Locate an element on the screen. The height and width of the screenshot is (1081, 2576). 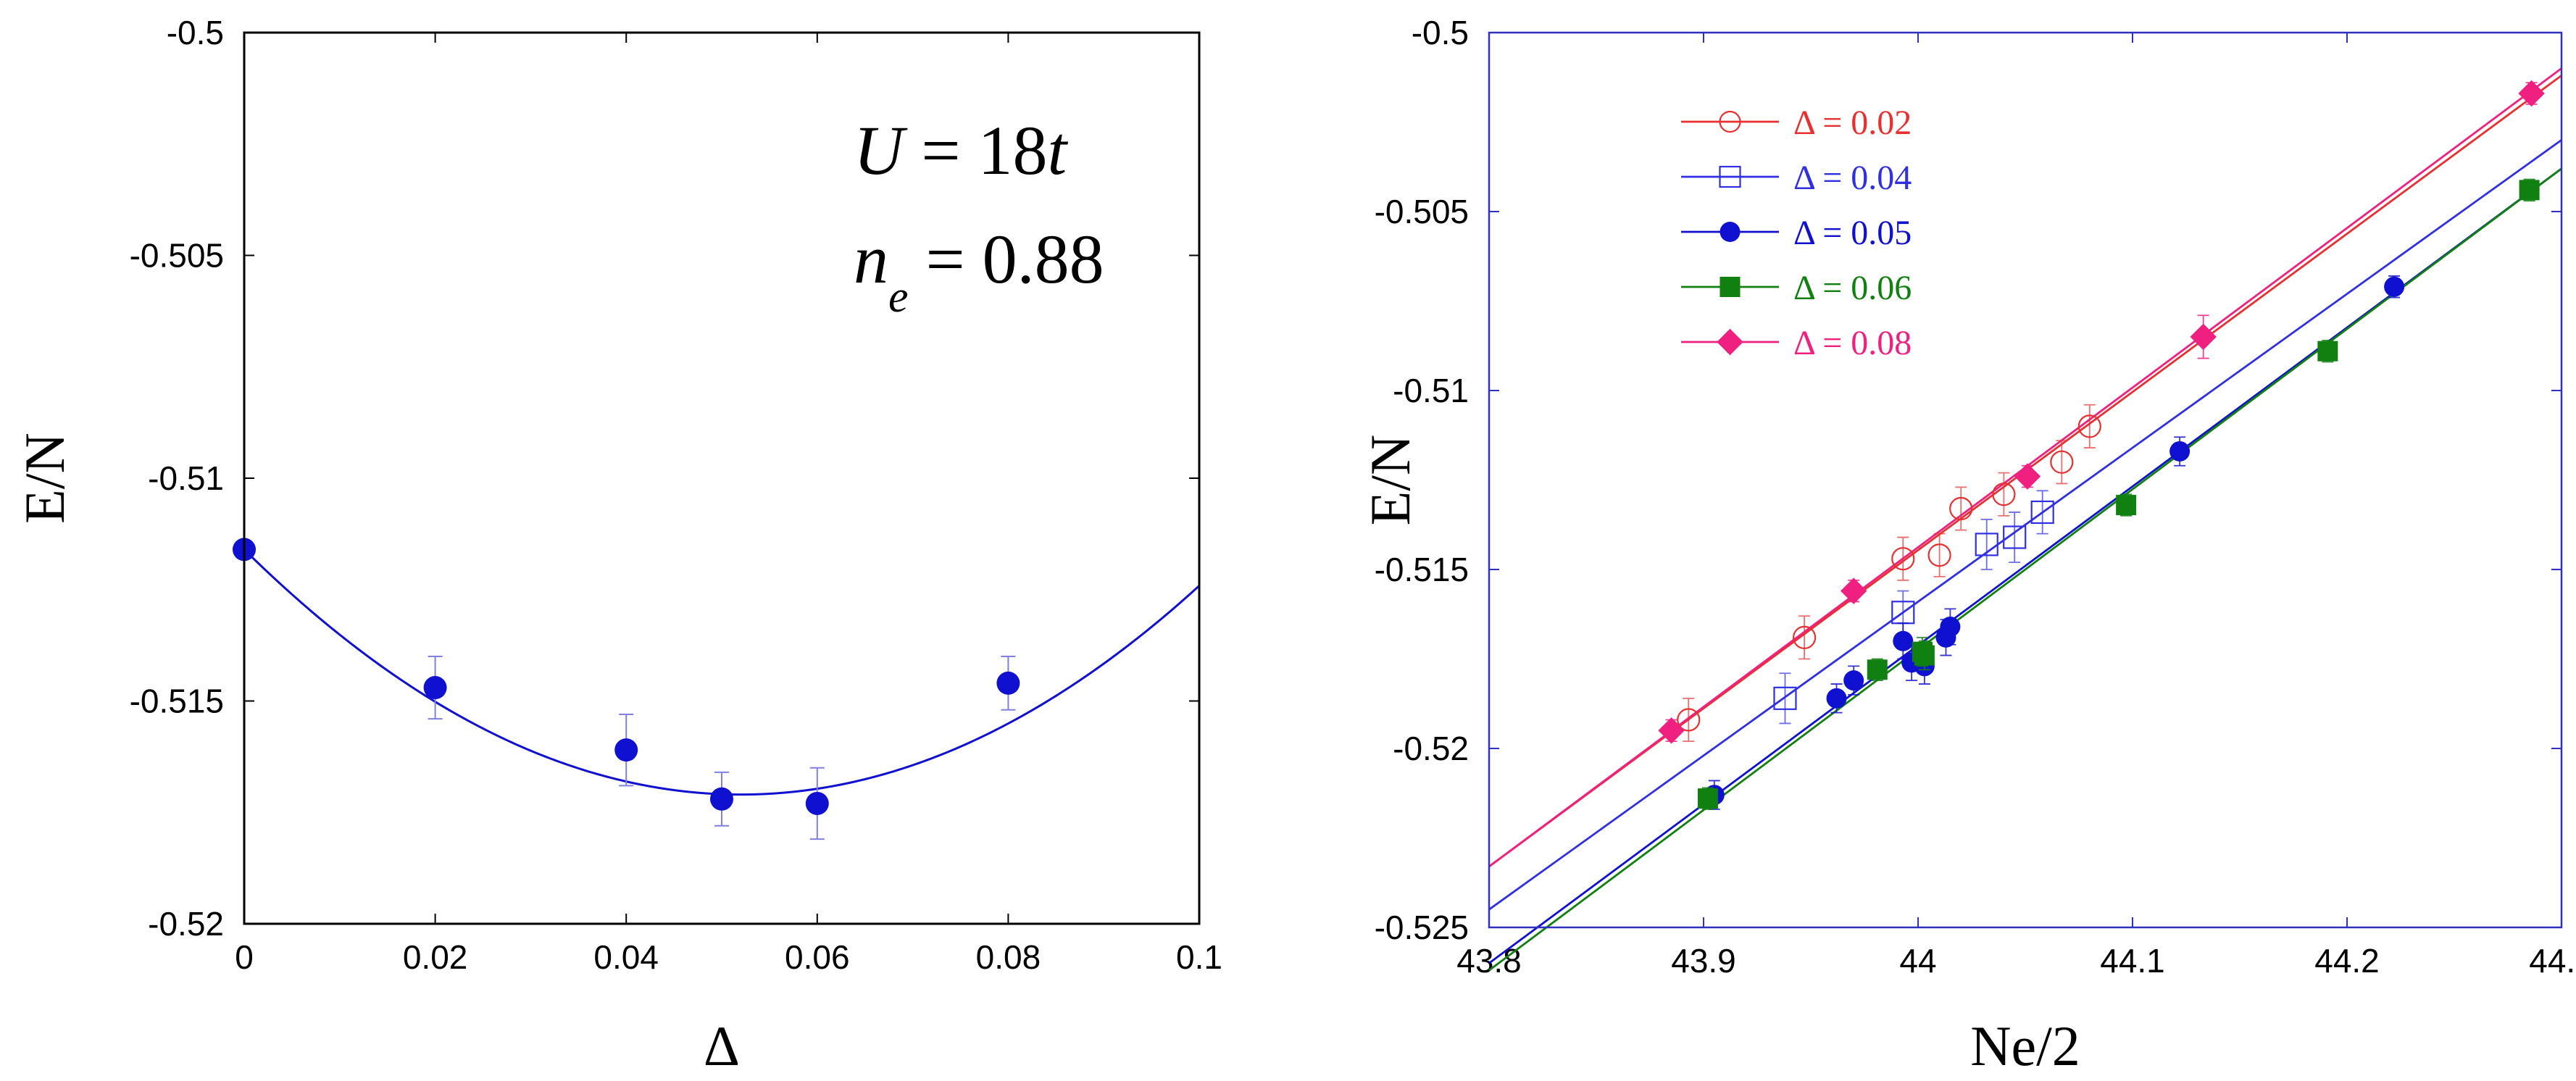
right-x-tick-label: 44.1 is located at coordinates (2132, 961).